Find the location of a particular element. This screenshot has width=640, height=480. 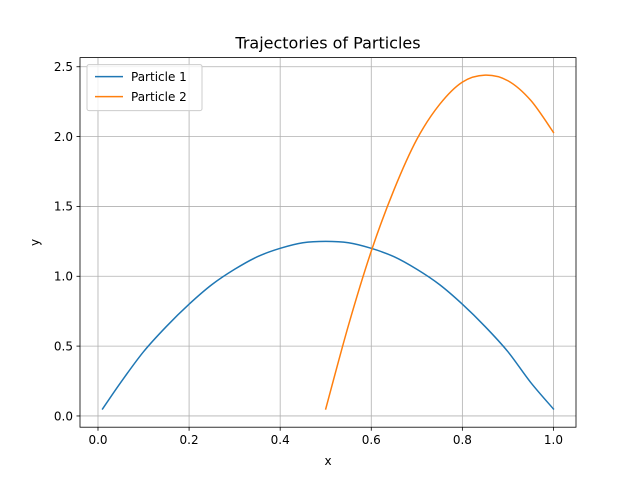

y-tick-label: 2.0 is located at coordinates (63, 137).